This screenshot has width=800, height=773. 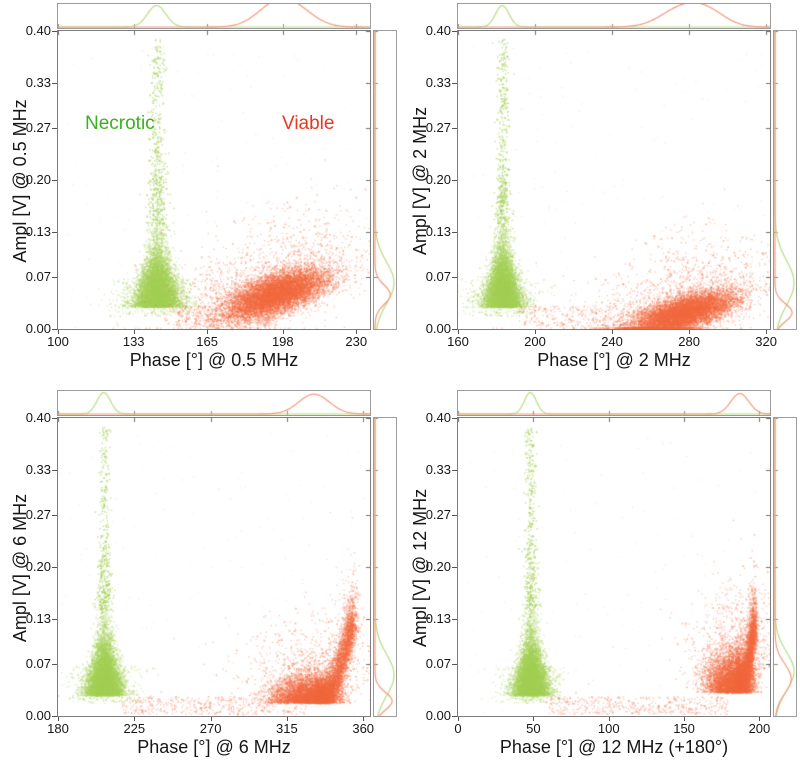 What do you see at coordinates (210, 728) in the screenshot?
I see `x-tick-label: 270` at bounding box center [210, 728].